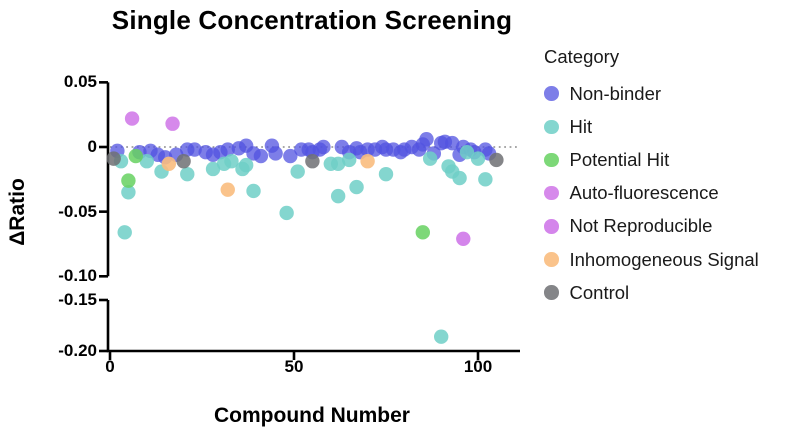 This screenshot has width=800, height=436. What do you see at coordinates (92, 146) in the screenshot?
I see `y-tick-label: 0` at bounding box center [92, 146].